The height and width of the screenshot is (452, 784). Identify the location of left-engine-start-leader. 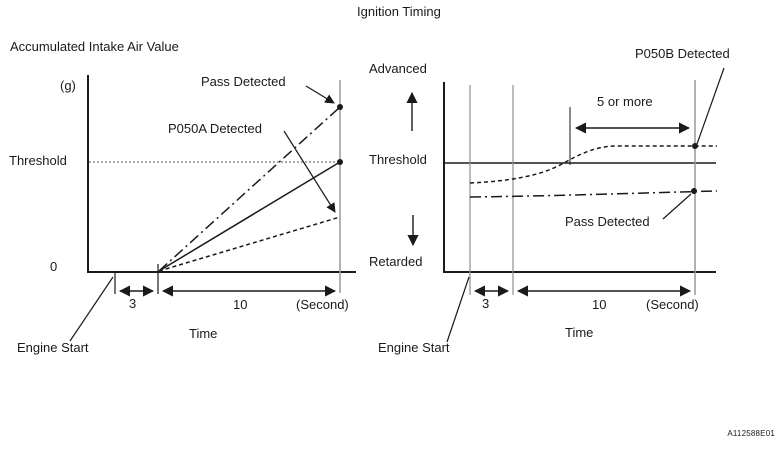
(91, 309).